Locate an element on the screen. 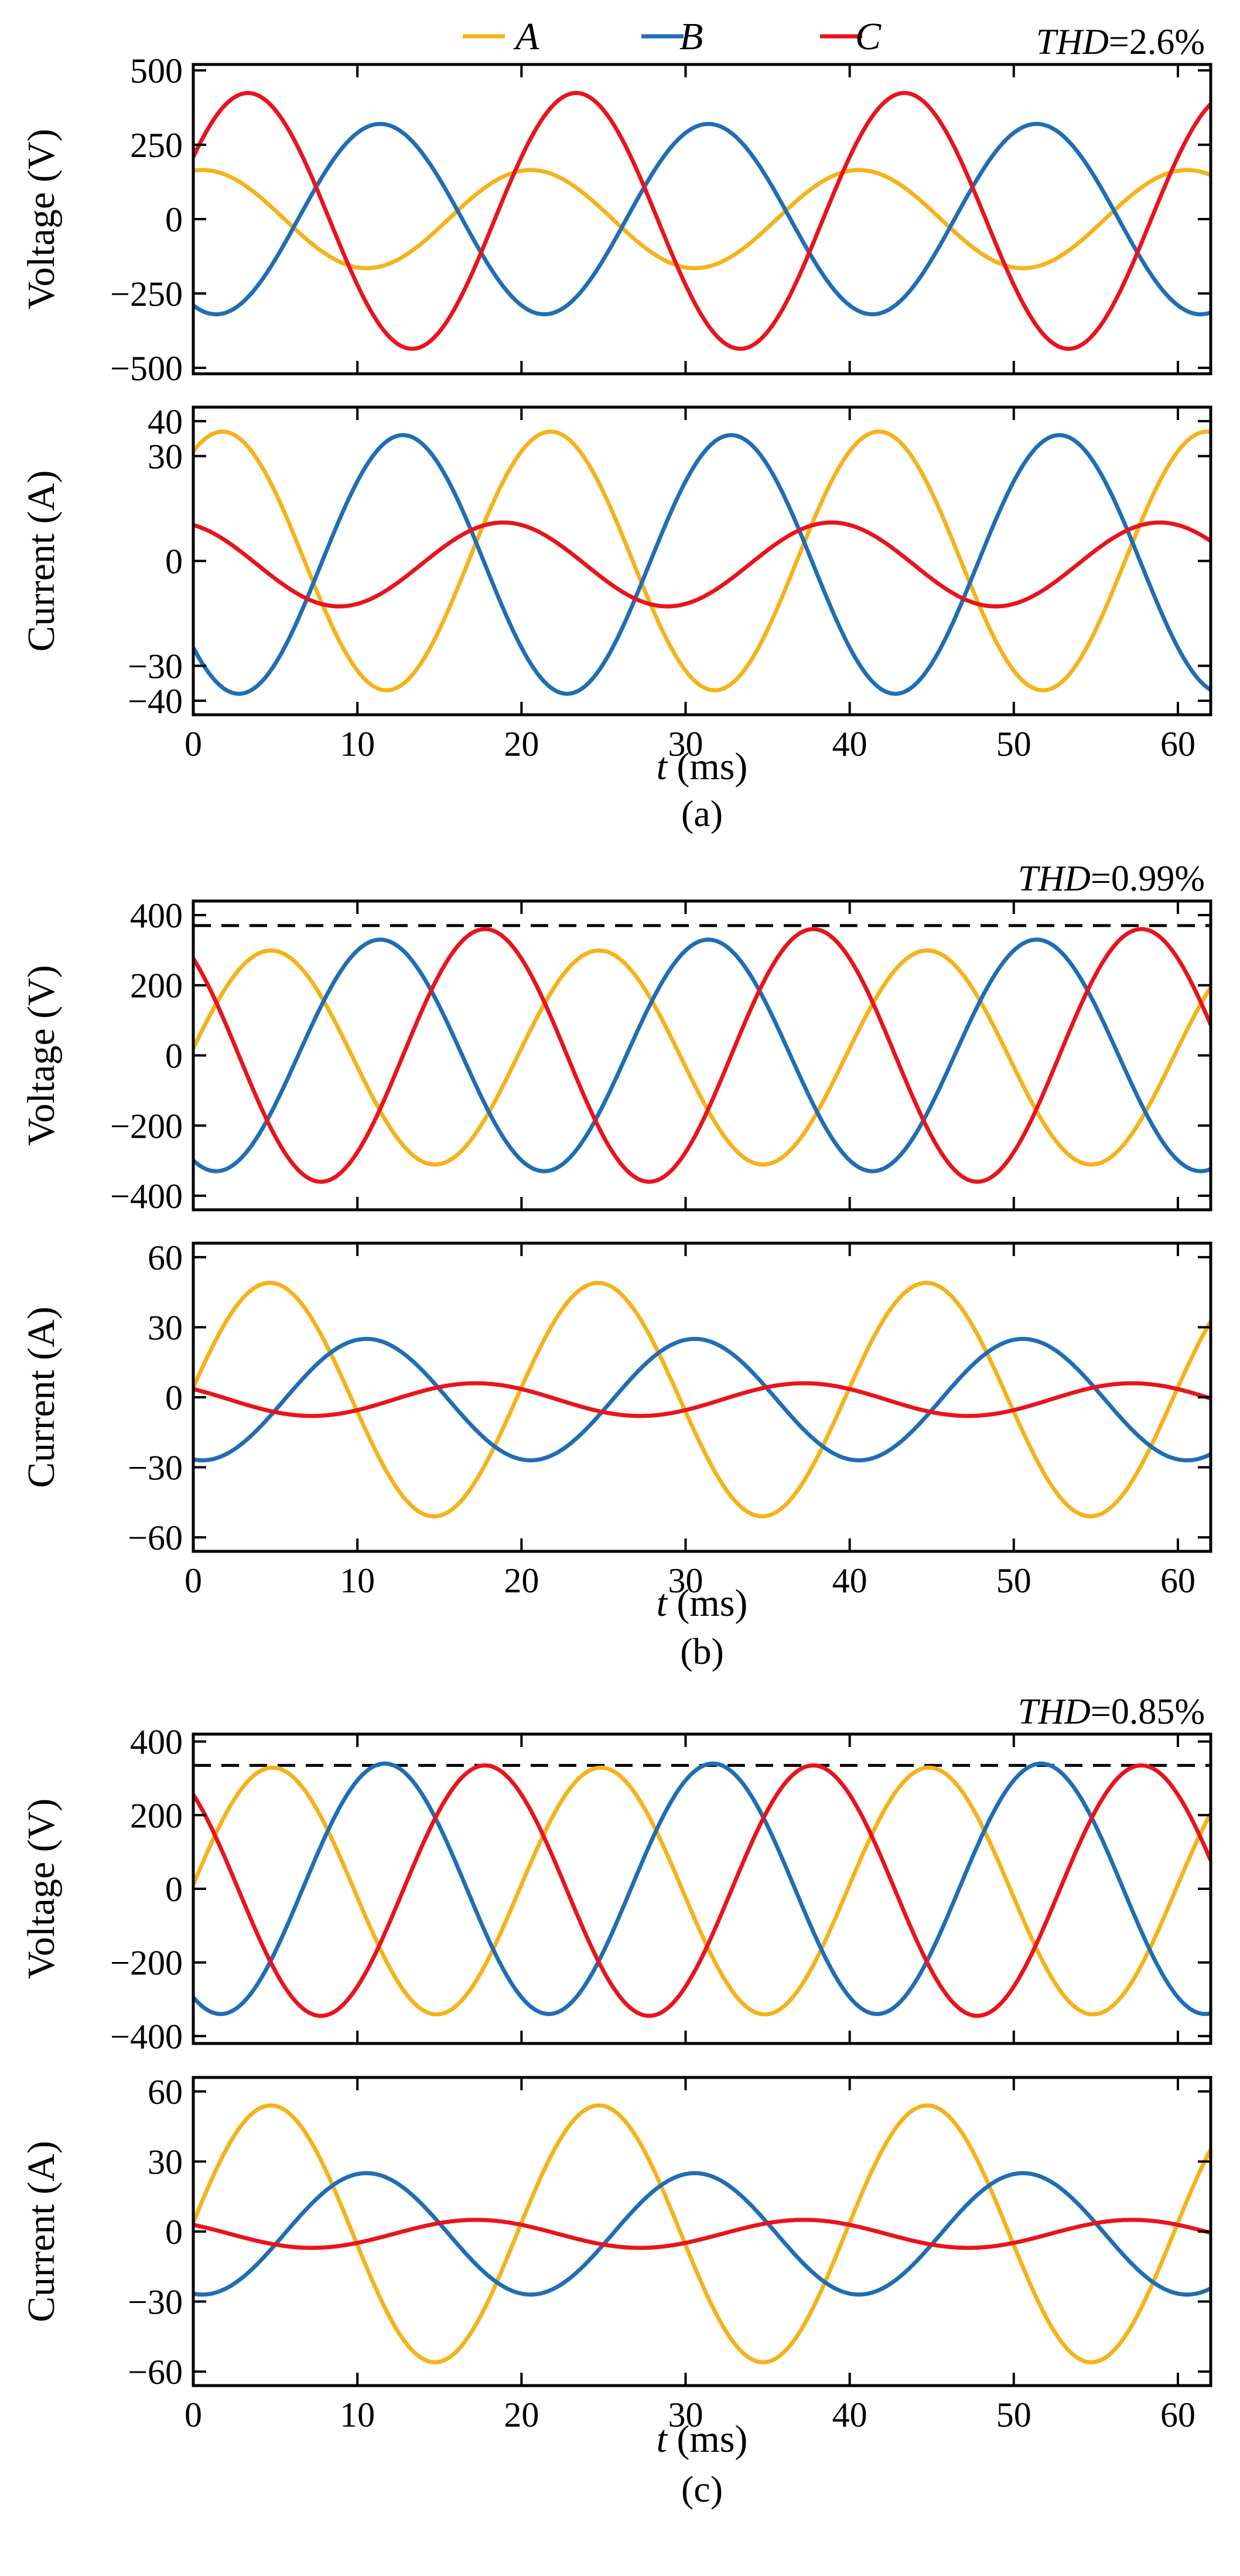  subfigure-caption-b: (b) is located at coordinates (702, 1651).